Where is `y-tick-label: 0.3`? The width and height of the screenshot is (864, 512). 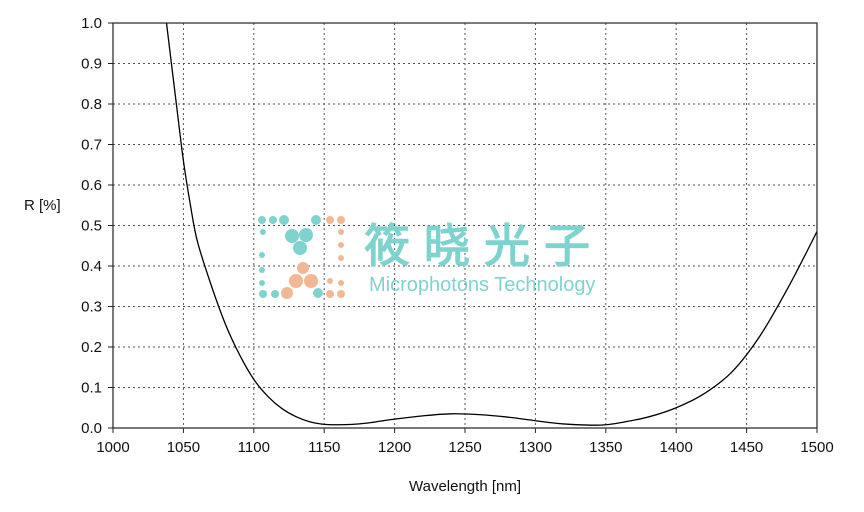
y-tick-label: 0.3 is located at coordinates (91, 307).